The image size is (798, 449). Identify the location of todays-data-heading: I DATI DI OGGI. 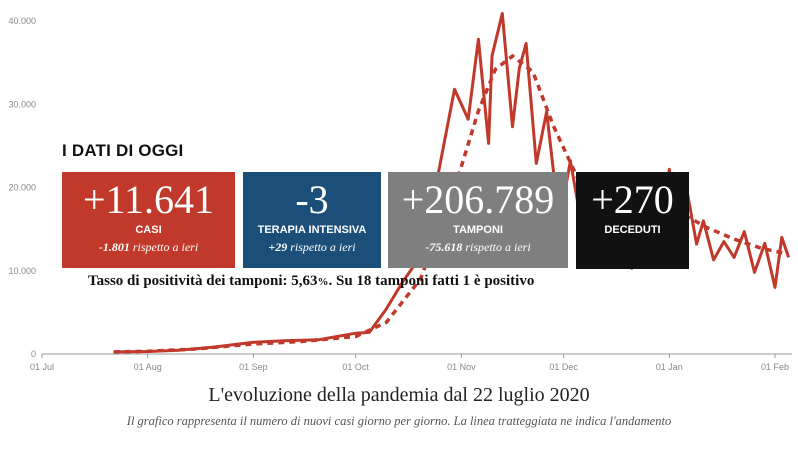
(123, 150).